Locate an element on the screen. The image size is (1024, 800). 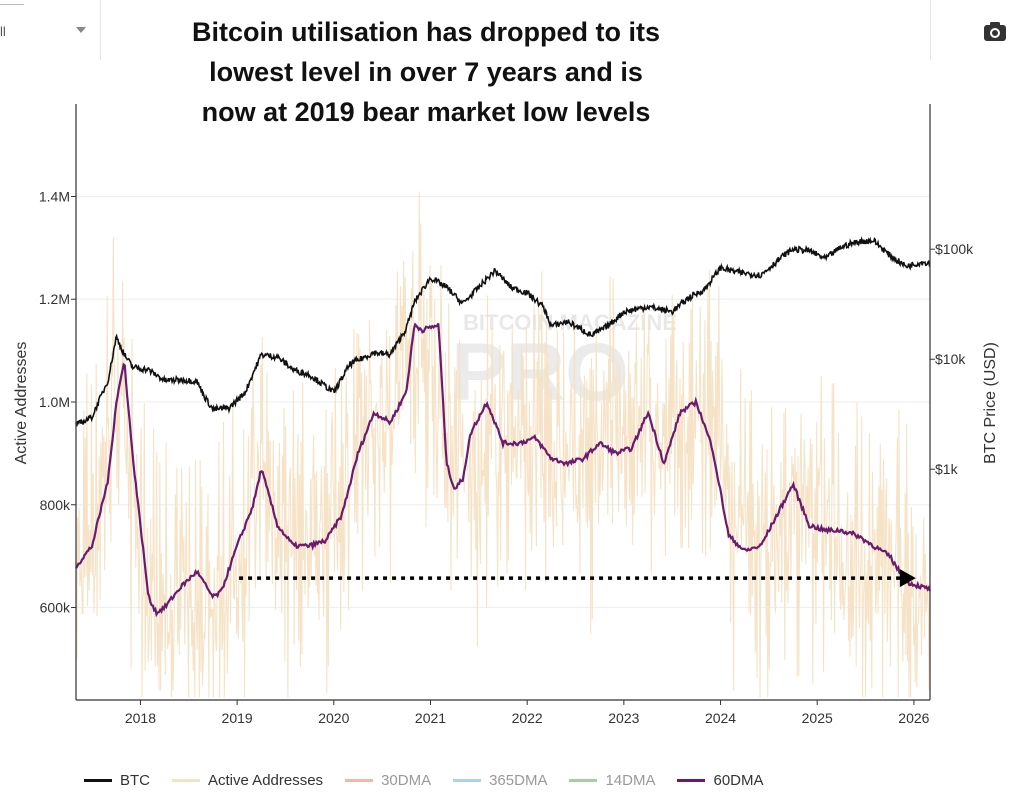
legend-label: BTC is located at coordinates (135, 780).